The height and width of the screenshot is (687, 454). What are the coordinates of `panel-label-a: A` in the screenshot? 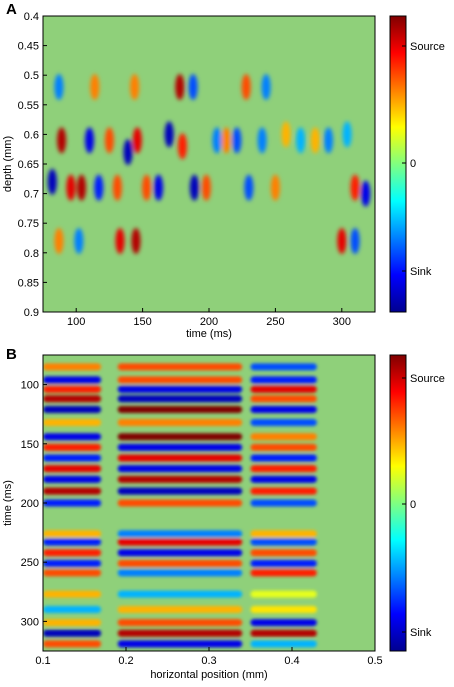 It's located at (11, 9).